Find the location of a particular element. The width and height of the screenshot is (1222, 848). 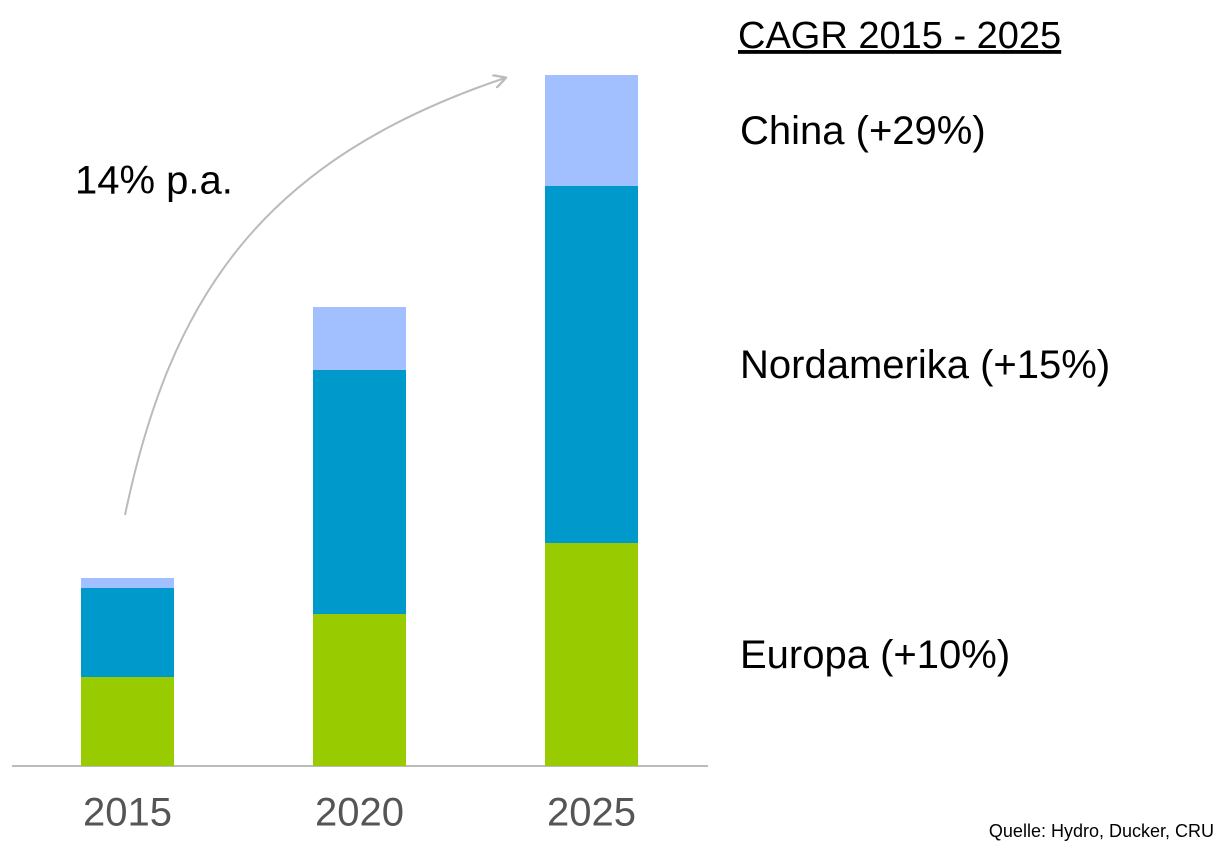

x-tick-label: 2015 is located at coordinates (127, 813).